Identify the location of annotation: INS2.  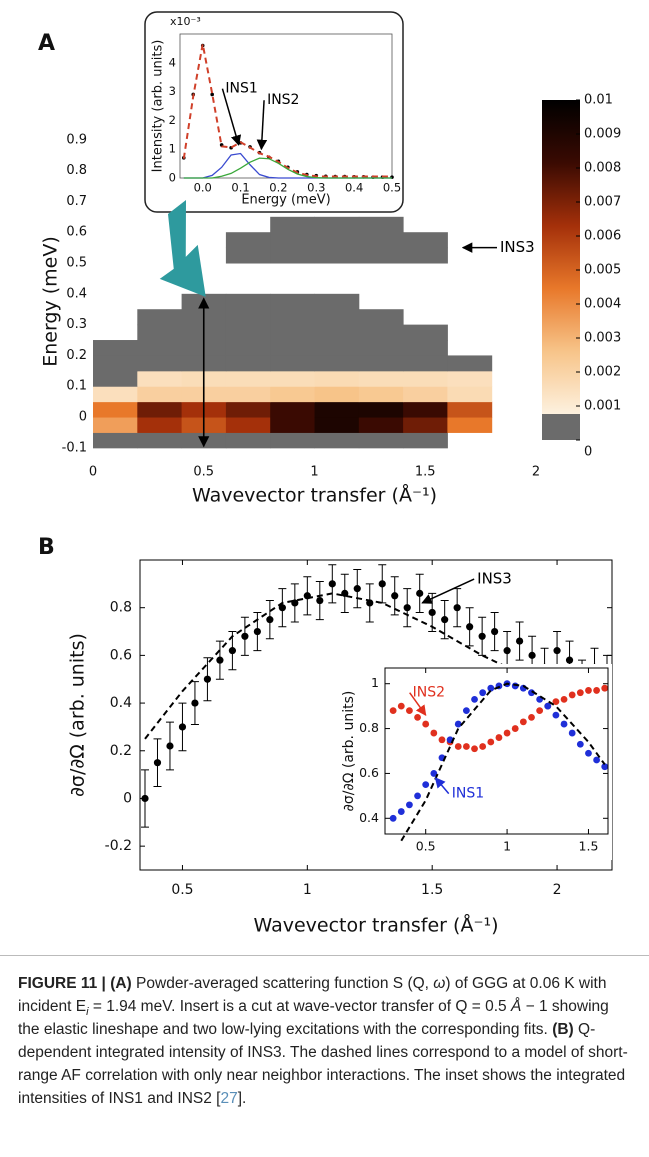
(283, 100).